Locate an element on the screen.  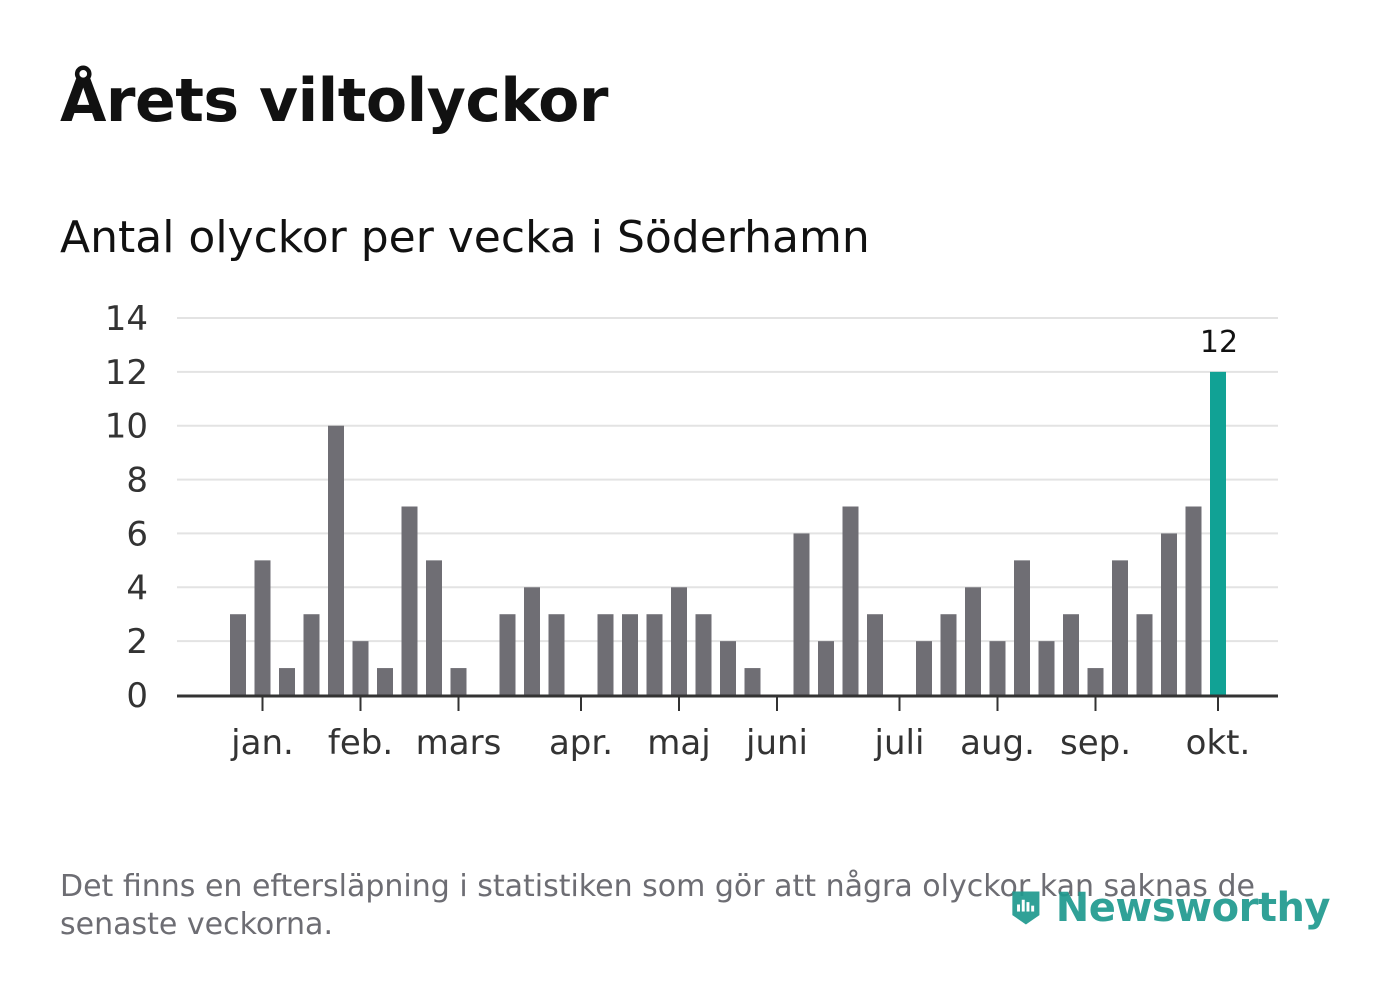
x-tick-label: maj is located at coordinates (678, 743).